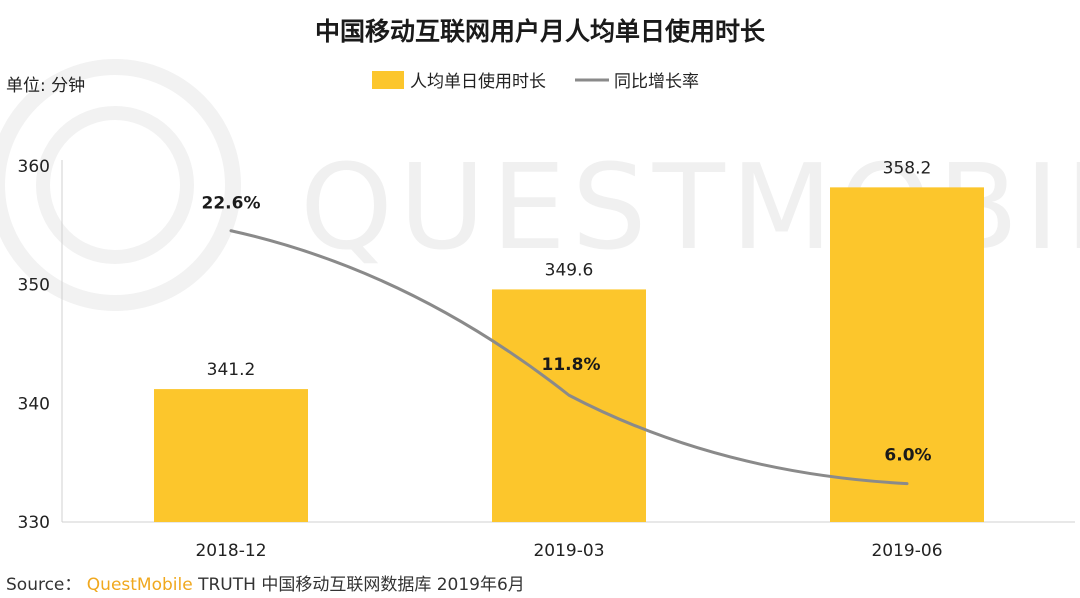 This screenshot has height=598, width=1080. What do you see at coordinates (230, 551) in the screenshot?
I see `x-tick-label: 2018-12` at bounding box center [230, 551].